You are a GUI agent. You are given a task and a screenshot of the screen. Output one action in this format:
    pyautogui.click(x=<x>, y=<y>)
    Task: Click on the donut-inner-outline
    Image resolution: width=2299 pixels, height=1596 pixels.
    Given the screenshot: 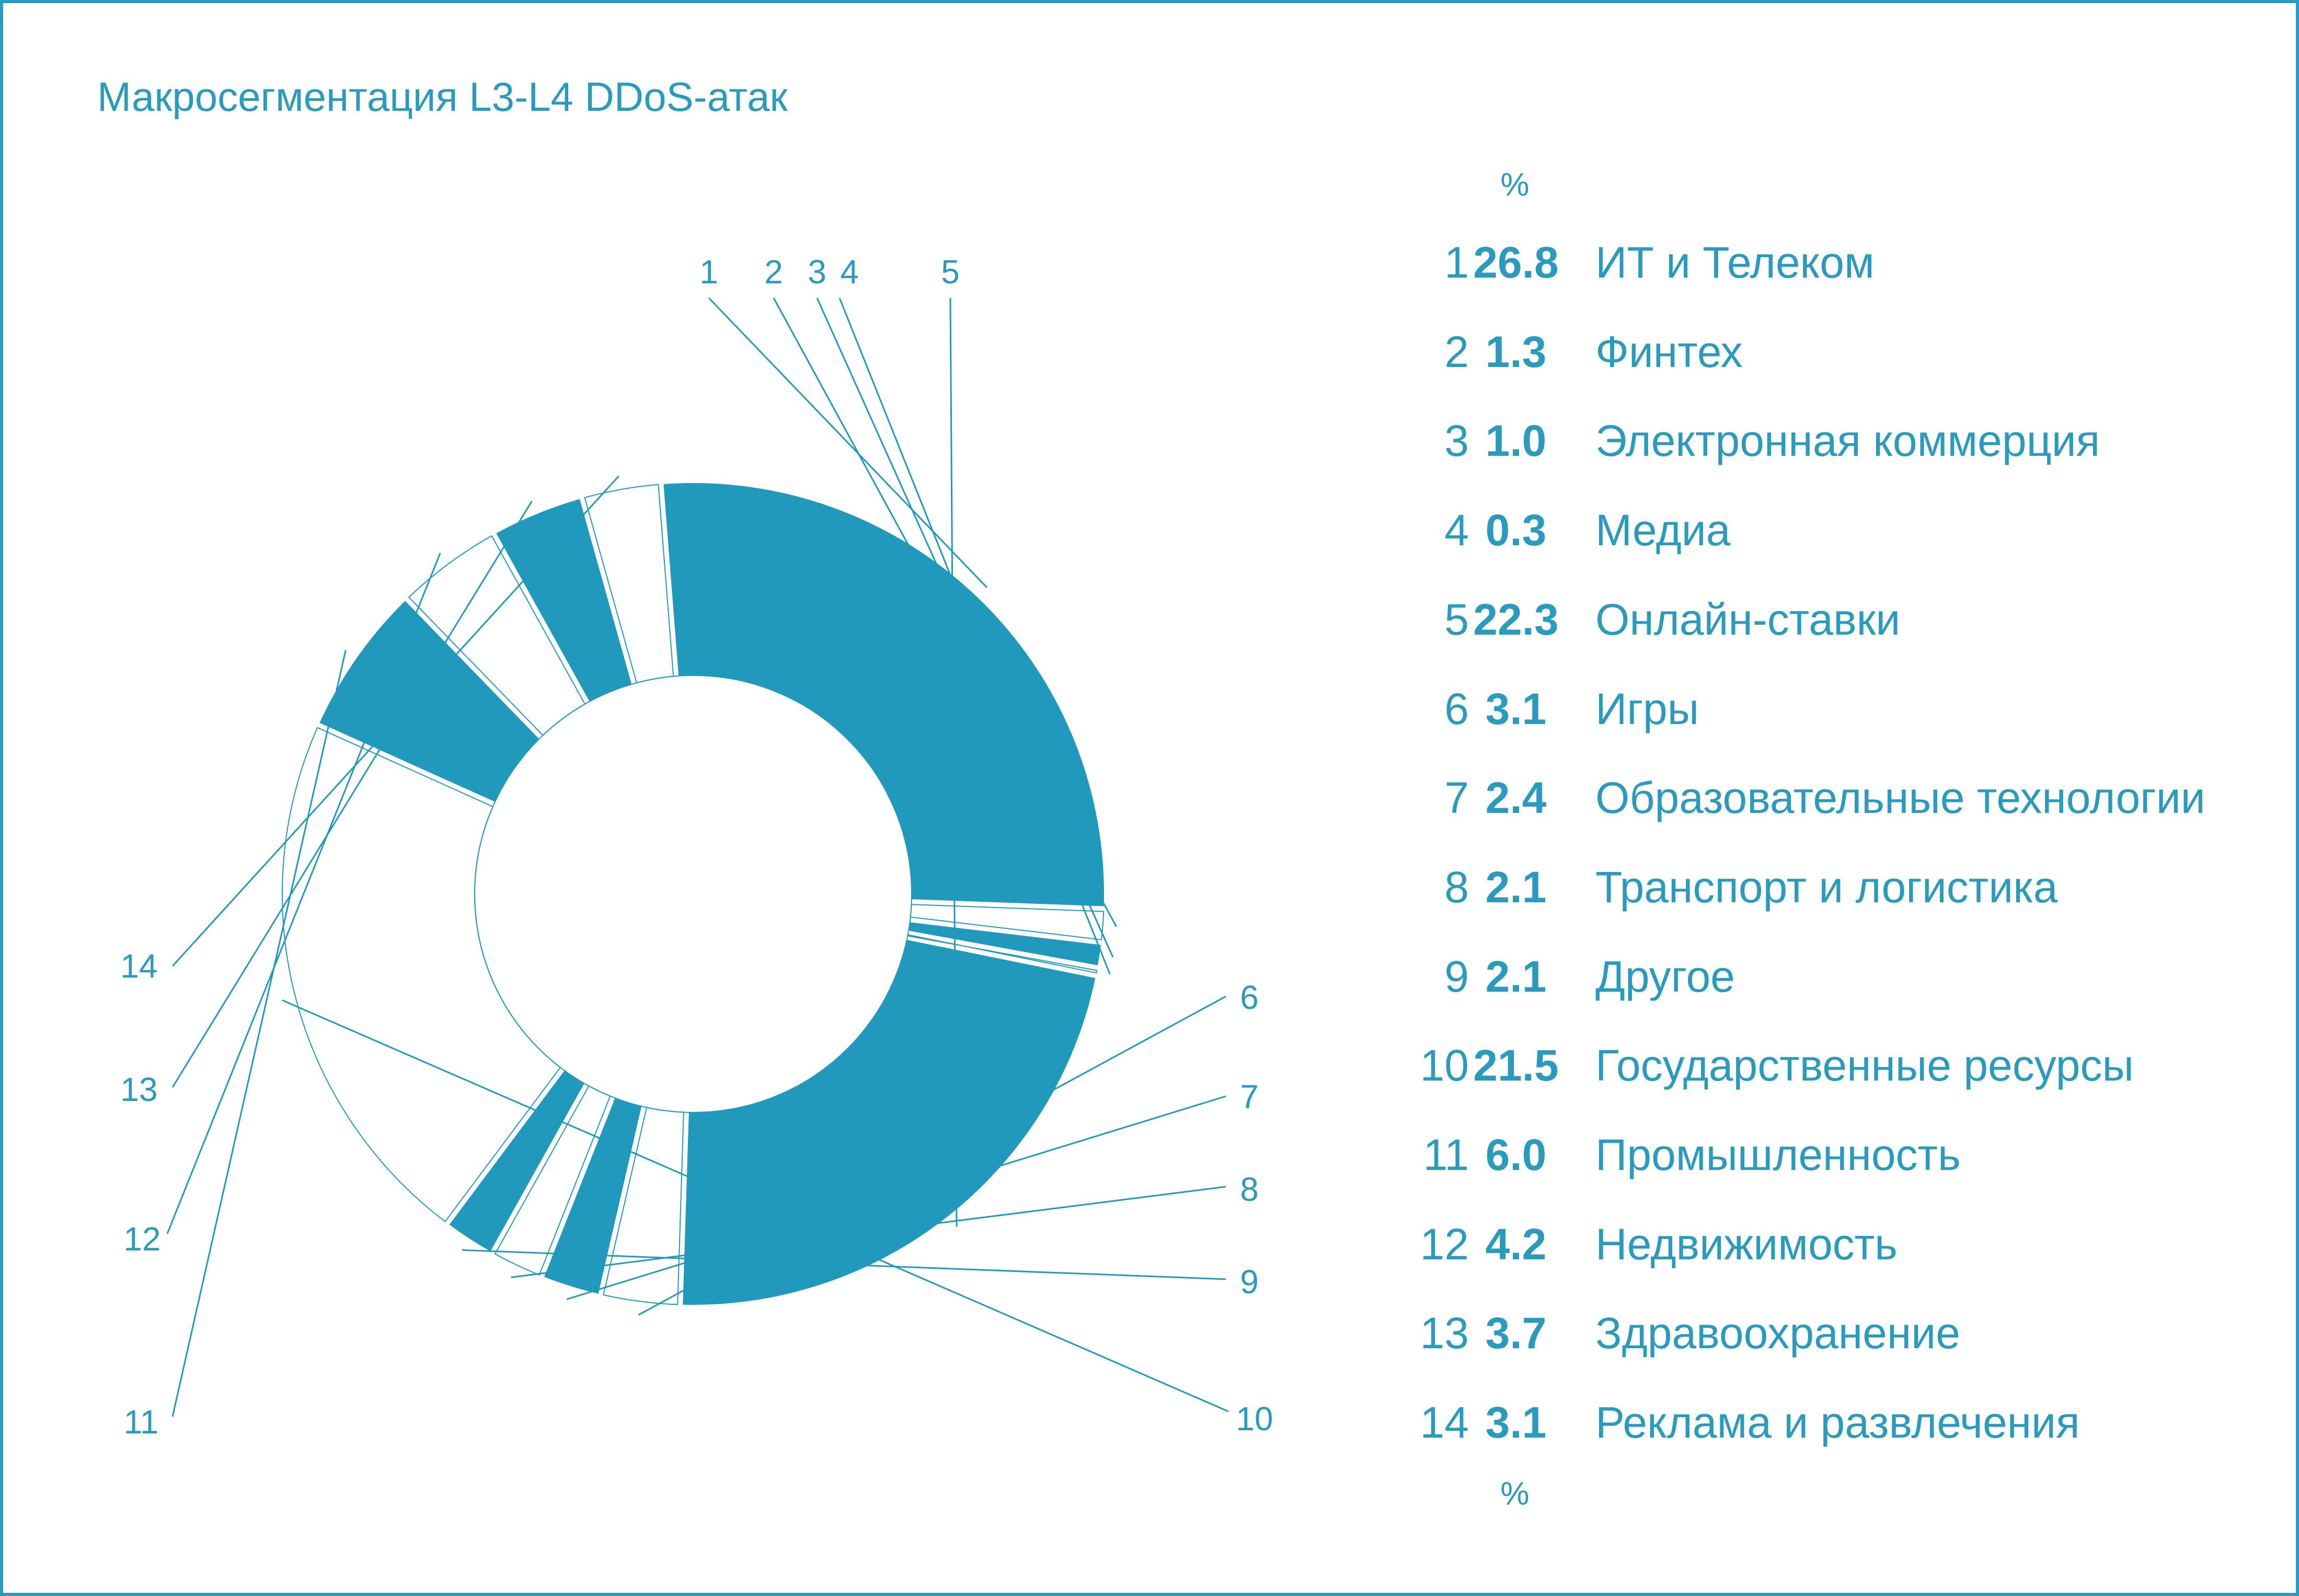 What is the action you would take?
    pyautogui.click(x=693, y=894)
    